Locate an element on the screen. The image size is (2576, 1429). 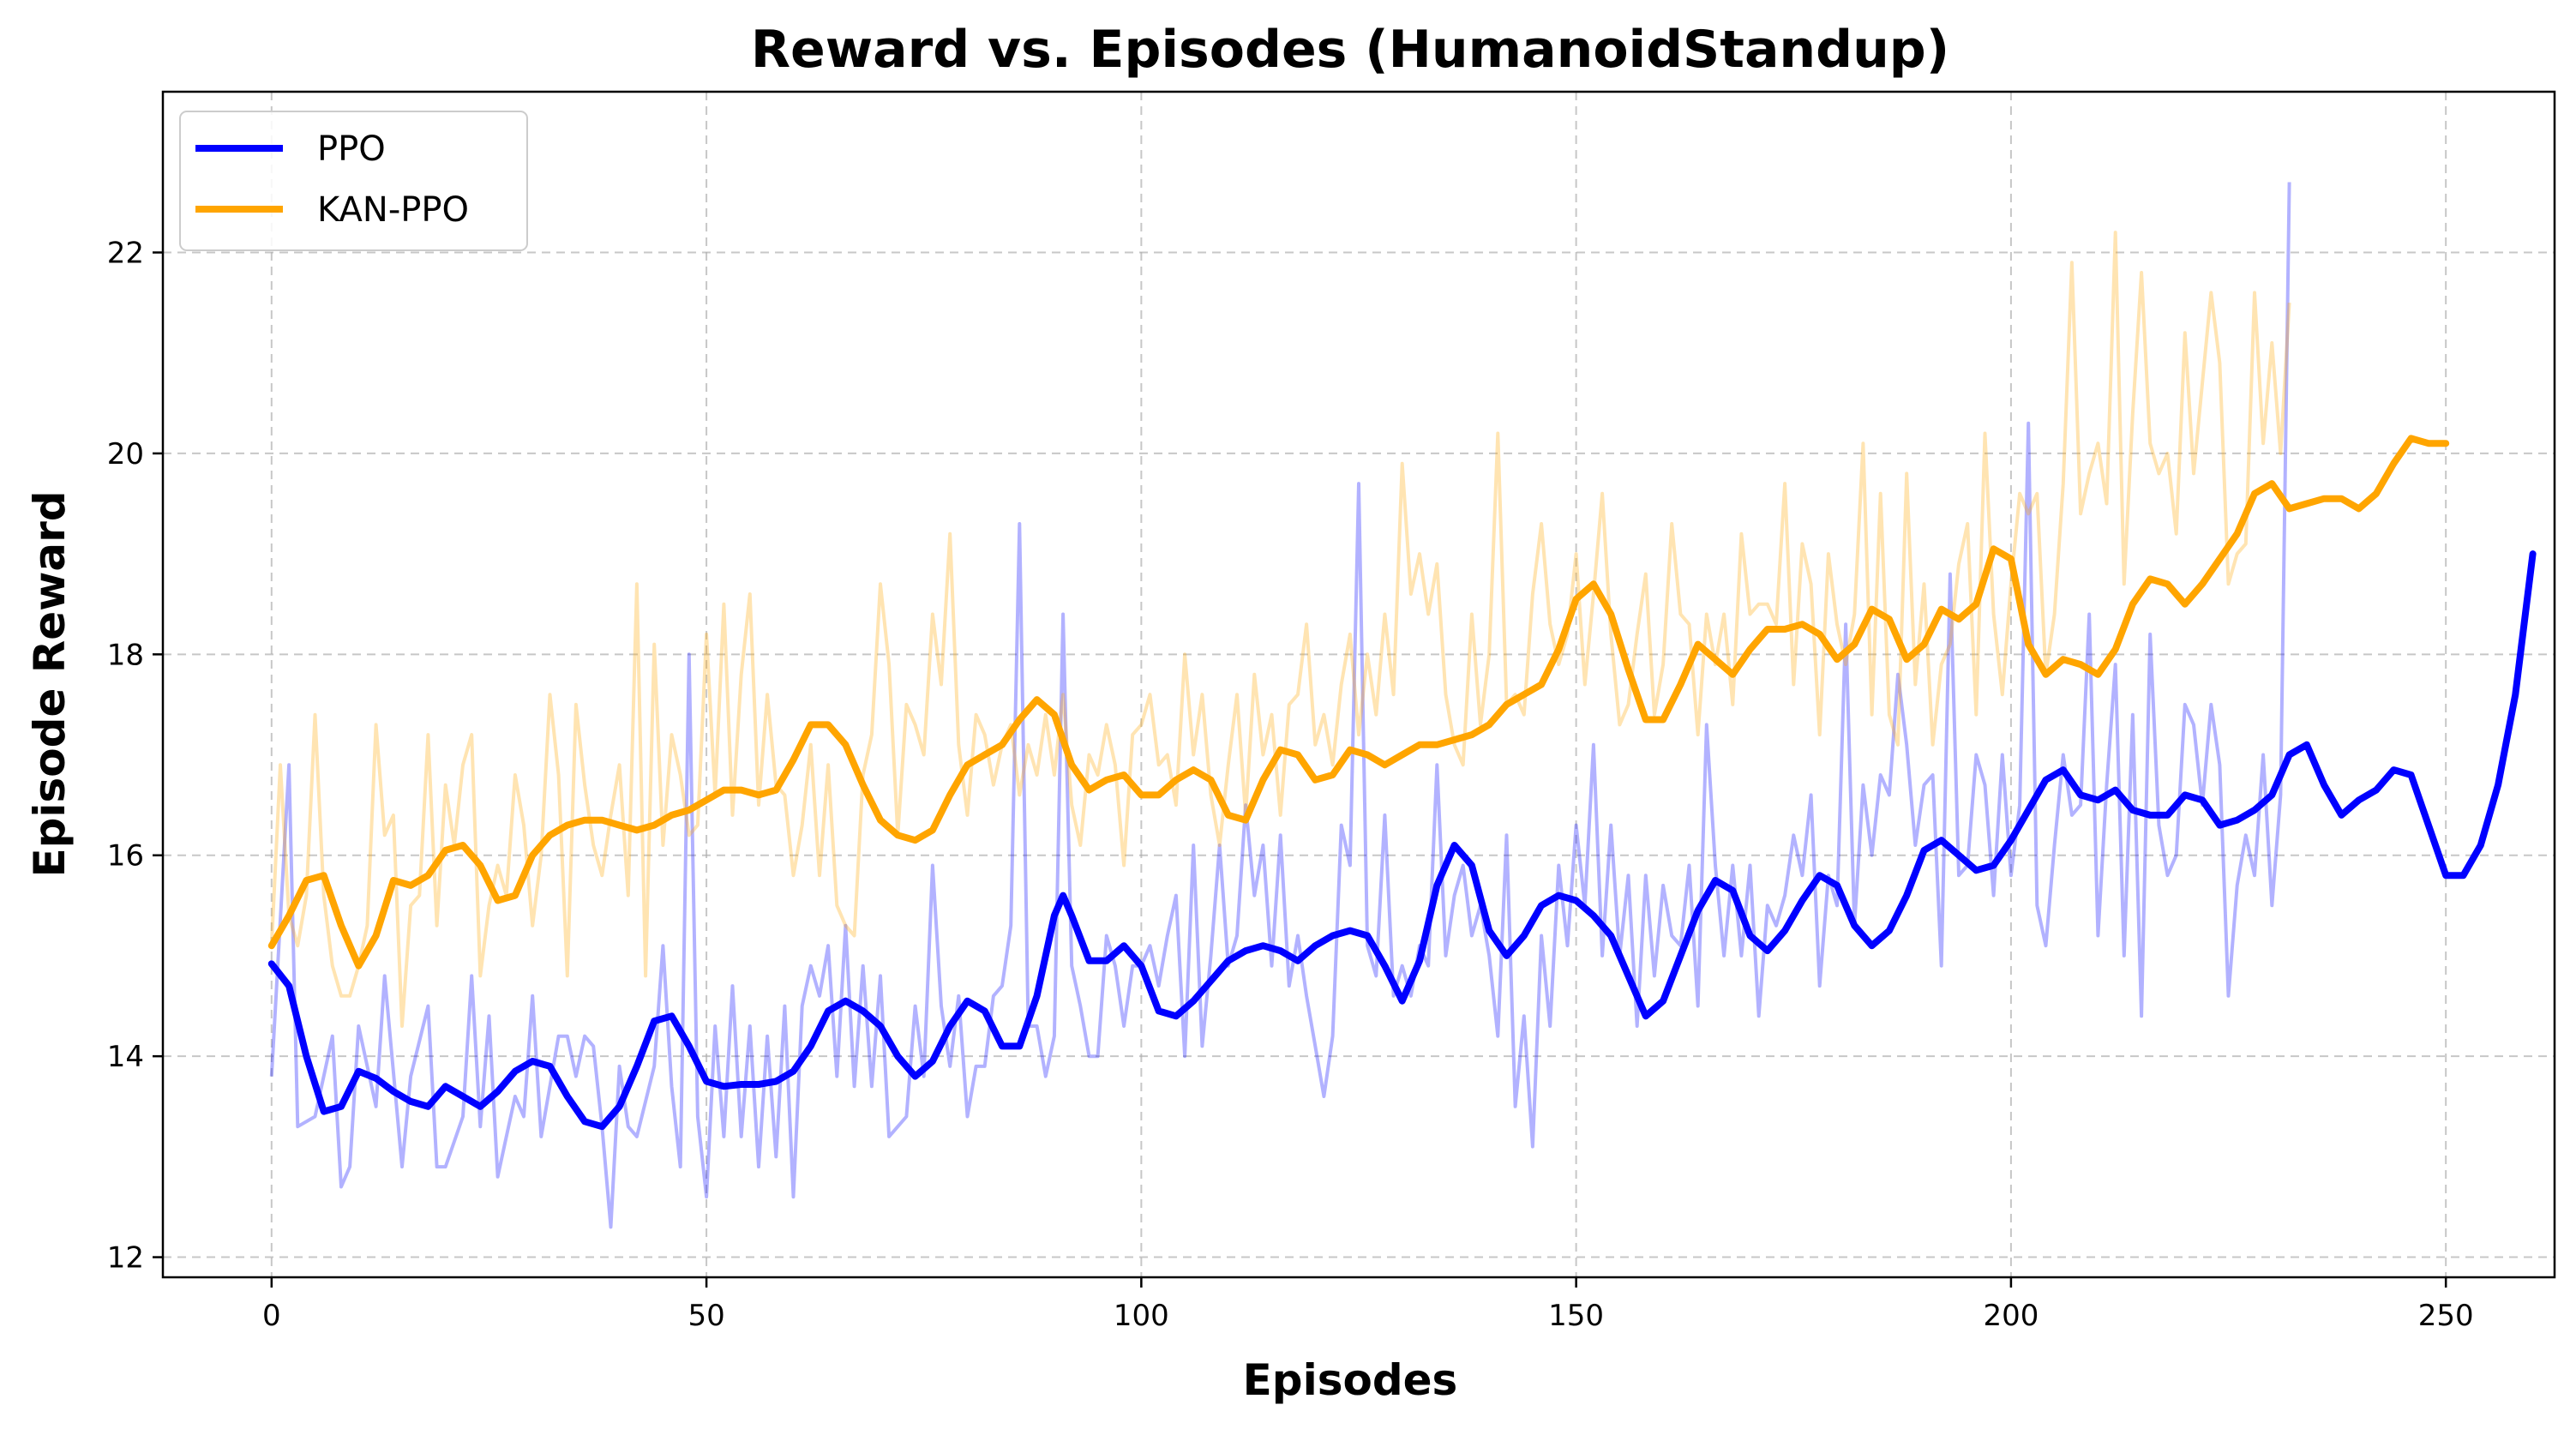
chart-title: Reward vs. Episodes (HumanoidStandup) is located at coordinates (1350, 50).